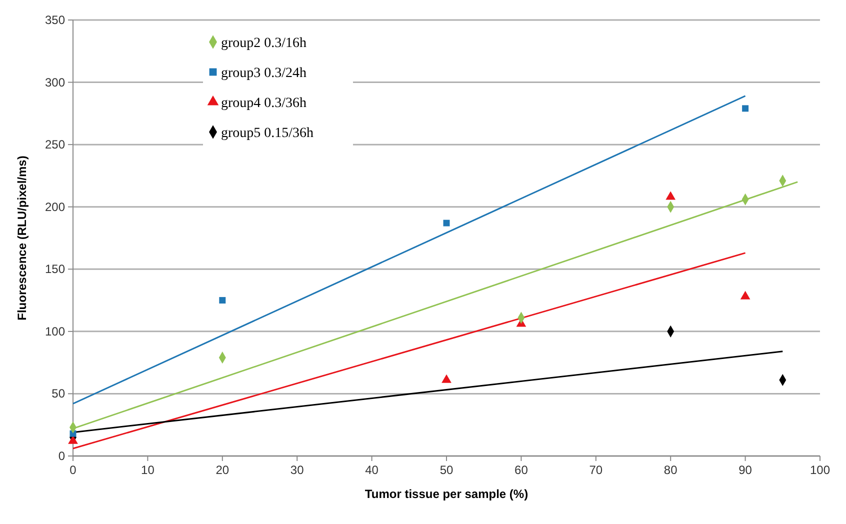 The width and height of the screenshot is (846, 524). I want to click on x-tick-label: 10, so click(148, 470).